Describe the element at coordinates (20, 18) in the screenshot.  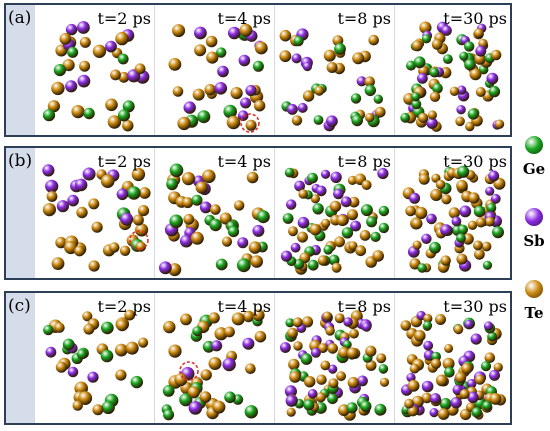
I see `row-label: (a)` at that location.